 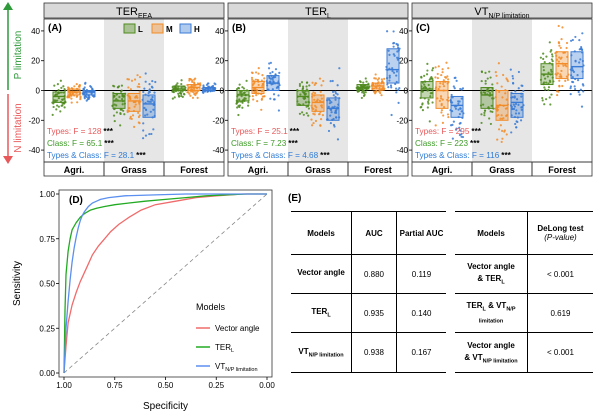 What do you see at coordinates (318, 103) in the screenshot?
I see `box-M` at bounding box center [318, 103].